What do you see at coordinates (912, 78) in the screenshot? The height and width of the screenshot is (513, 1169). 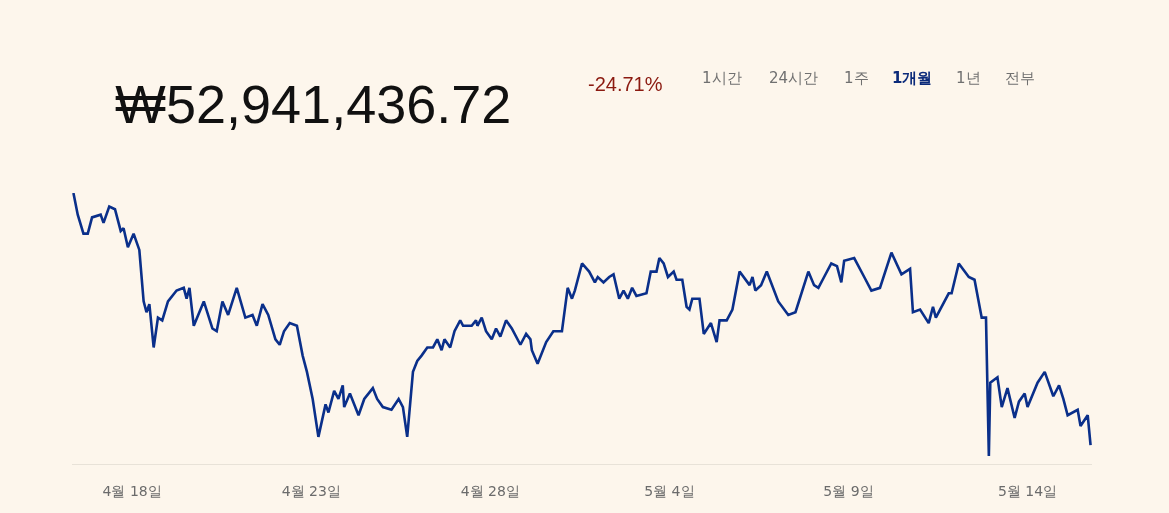 I see `text: 1개월` at bounding box center [912, 78].